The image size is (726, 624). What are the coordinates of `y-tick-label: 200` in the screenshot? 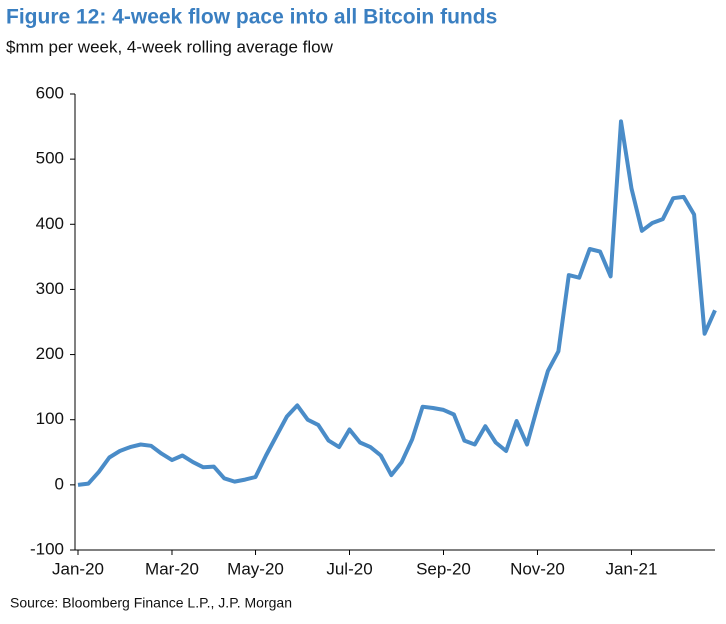 It's located at (50, 353).